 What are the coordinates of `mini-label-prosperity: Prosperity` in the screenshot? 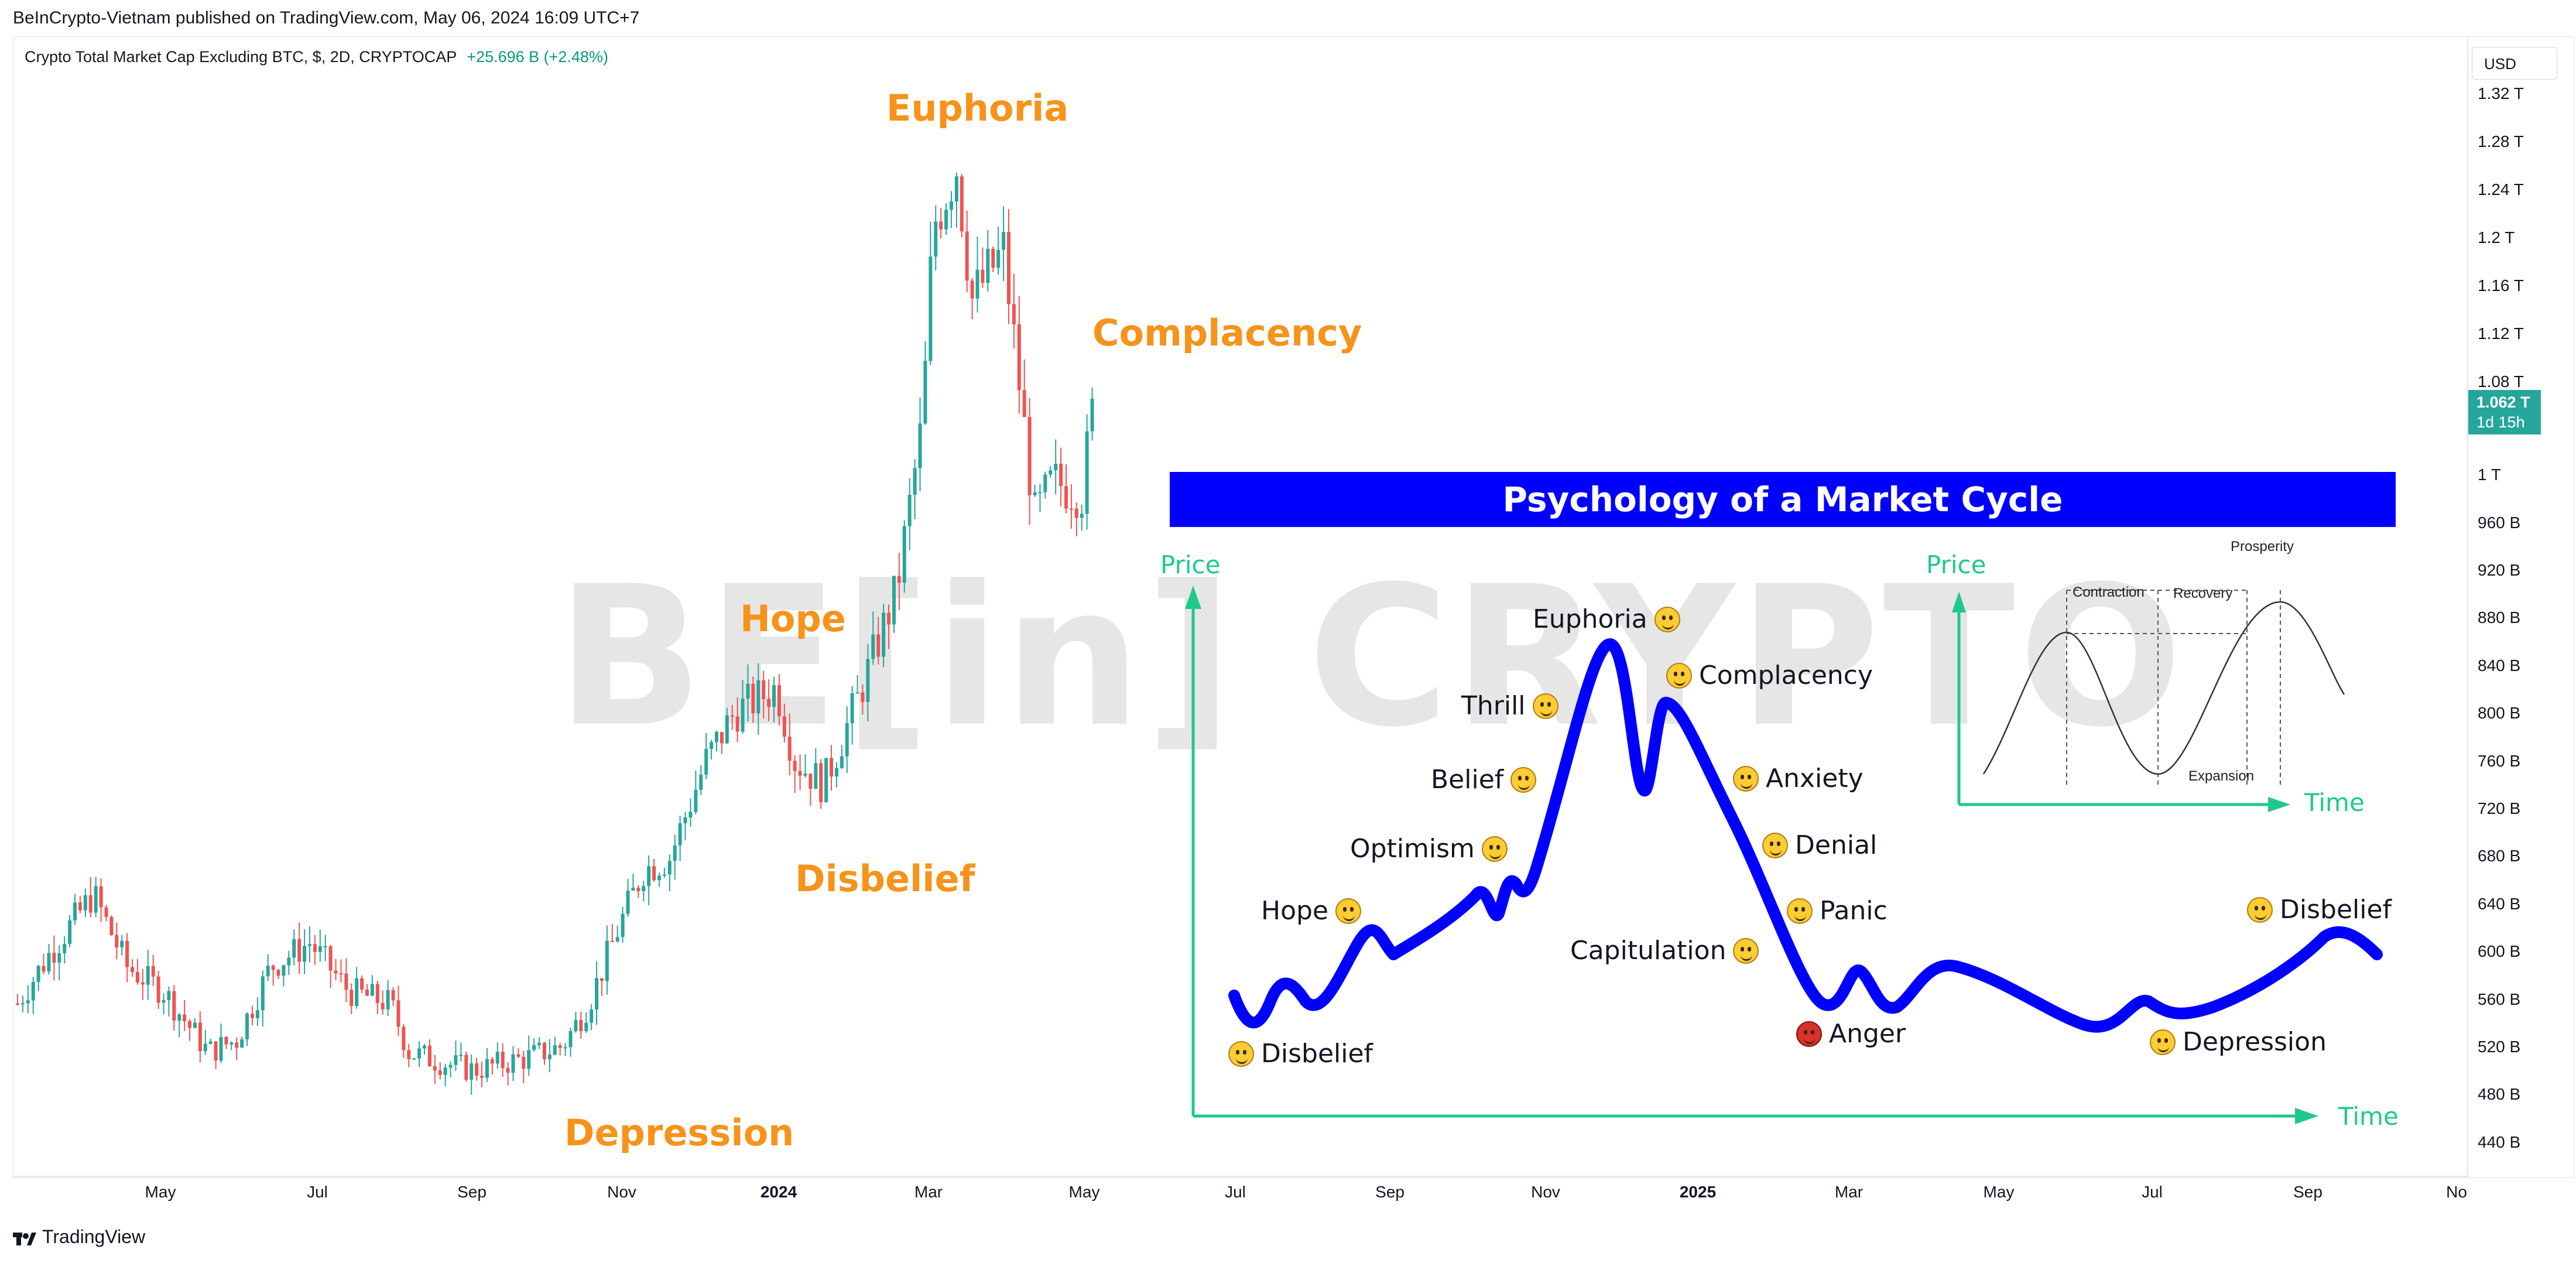 It's located at (2262, 547).